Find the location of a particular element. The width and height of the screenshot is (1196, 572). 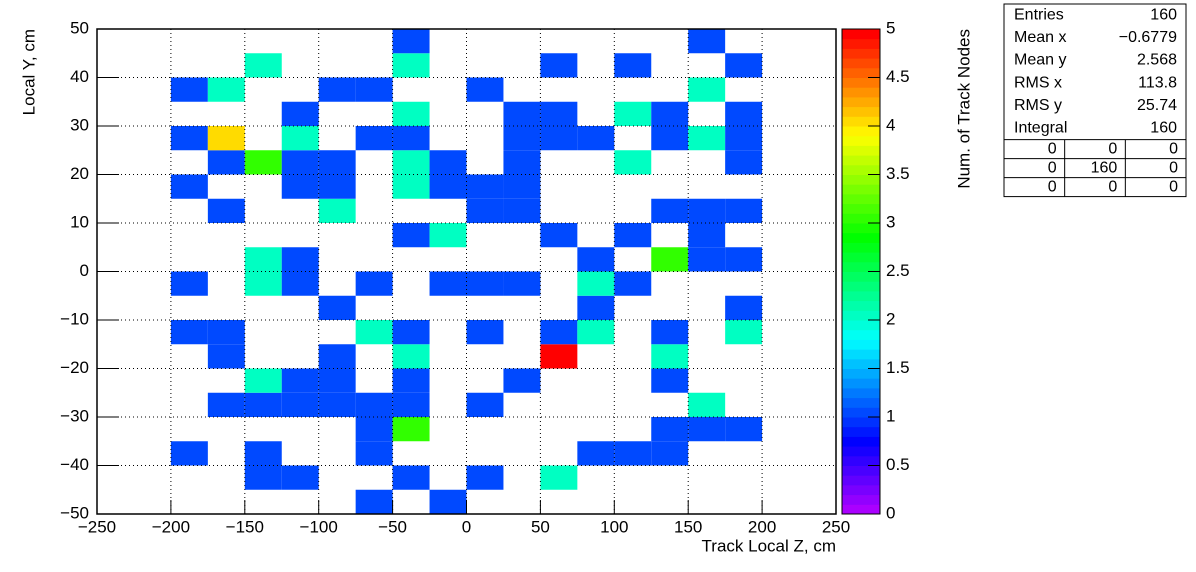

y-tick-label: −10 is located at coordinates (74, 318).